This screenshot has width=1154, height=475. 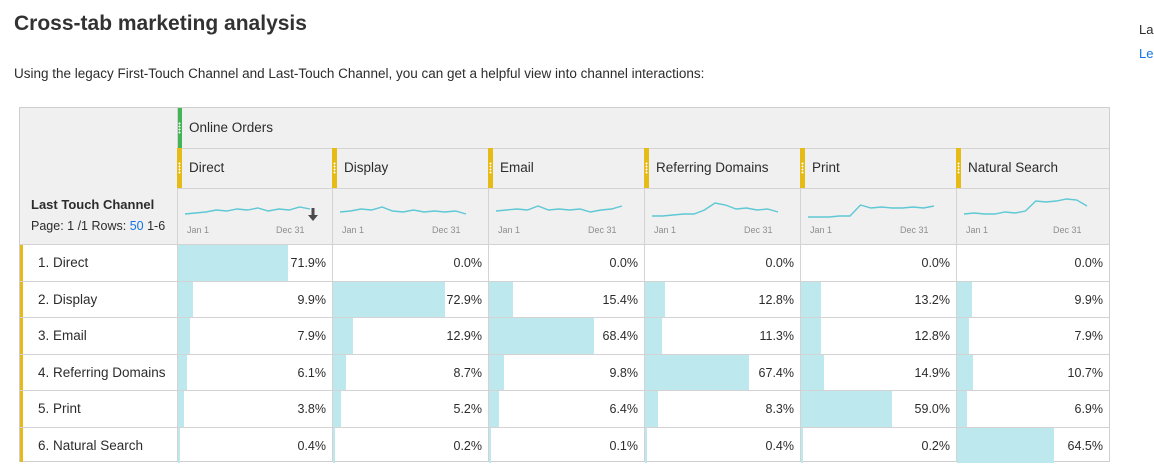 I want to click on page-value: 1 /1, so click(x=78, y=226).